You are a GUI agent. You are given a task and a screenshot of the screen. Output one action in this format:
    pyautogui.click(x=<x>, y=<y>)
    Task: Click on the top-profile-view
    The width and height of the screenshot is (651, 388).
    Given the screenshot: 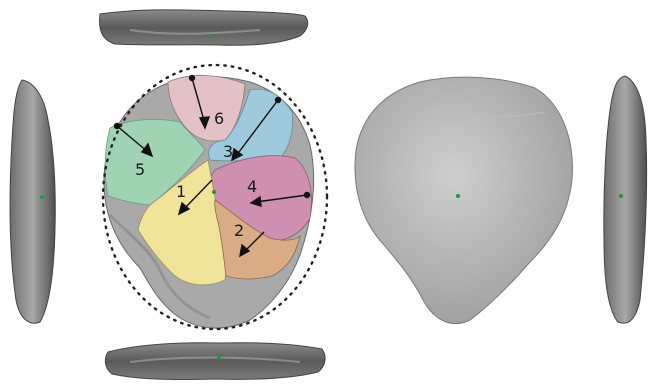 What is the action you would take?
    pyautogui.click(x=204, y=27)
    